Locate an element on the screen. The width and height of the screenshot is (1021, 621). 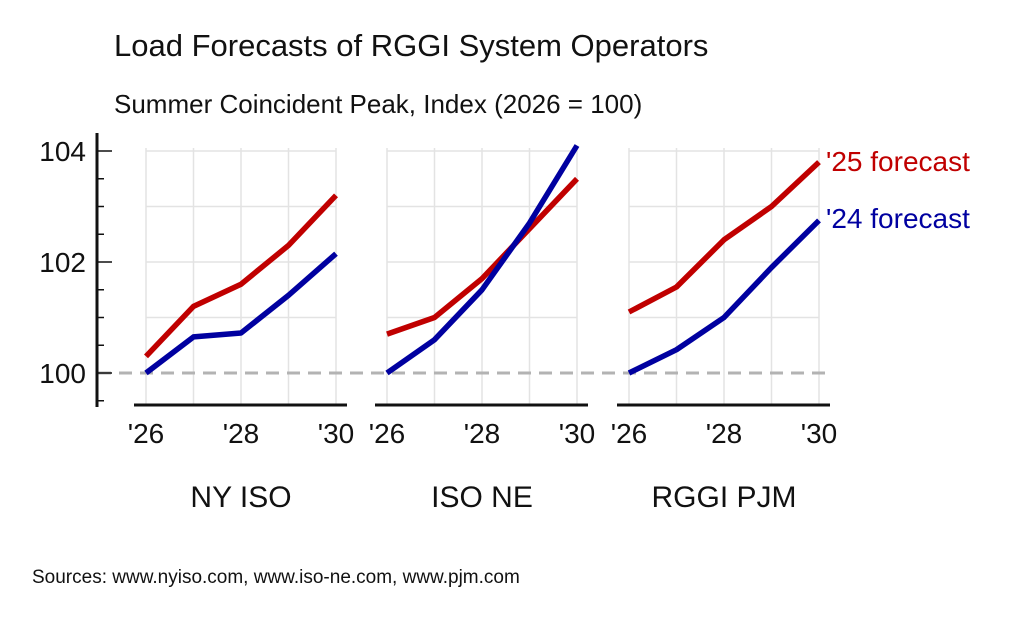
legend-label-2025-forecast: '25 forecast is located at coordinates (898, 161).